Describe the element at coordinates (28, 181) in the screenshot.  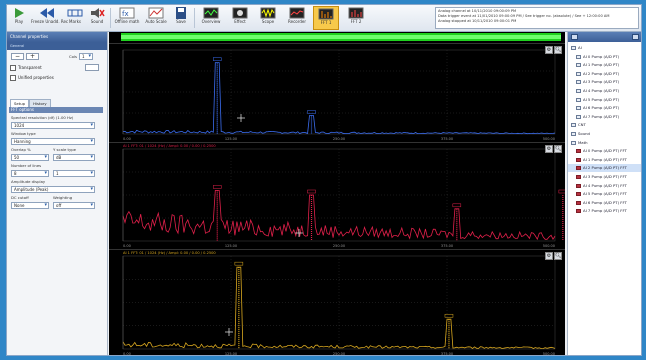
I see `amplitude-label: Amplitude display` at that location.